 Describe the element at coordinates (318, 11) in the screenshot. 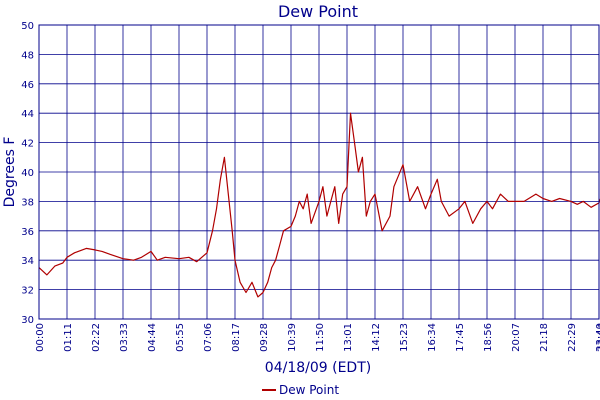

I see `chart-title: Dew Point` at that location.